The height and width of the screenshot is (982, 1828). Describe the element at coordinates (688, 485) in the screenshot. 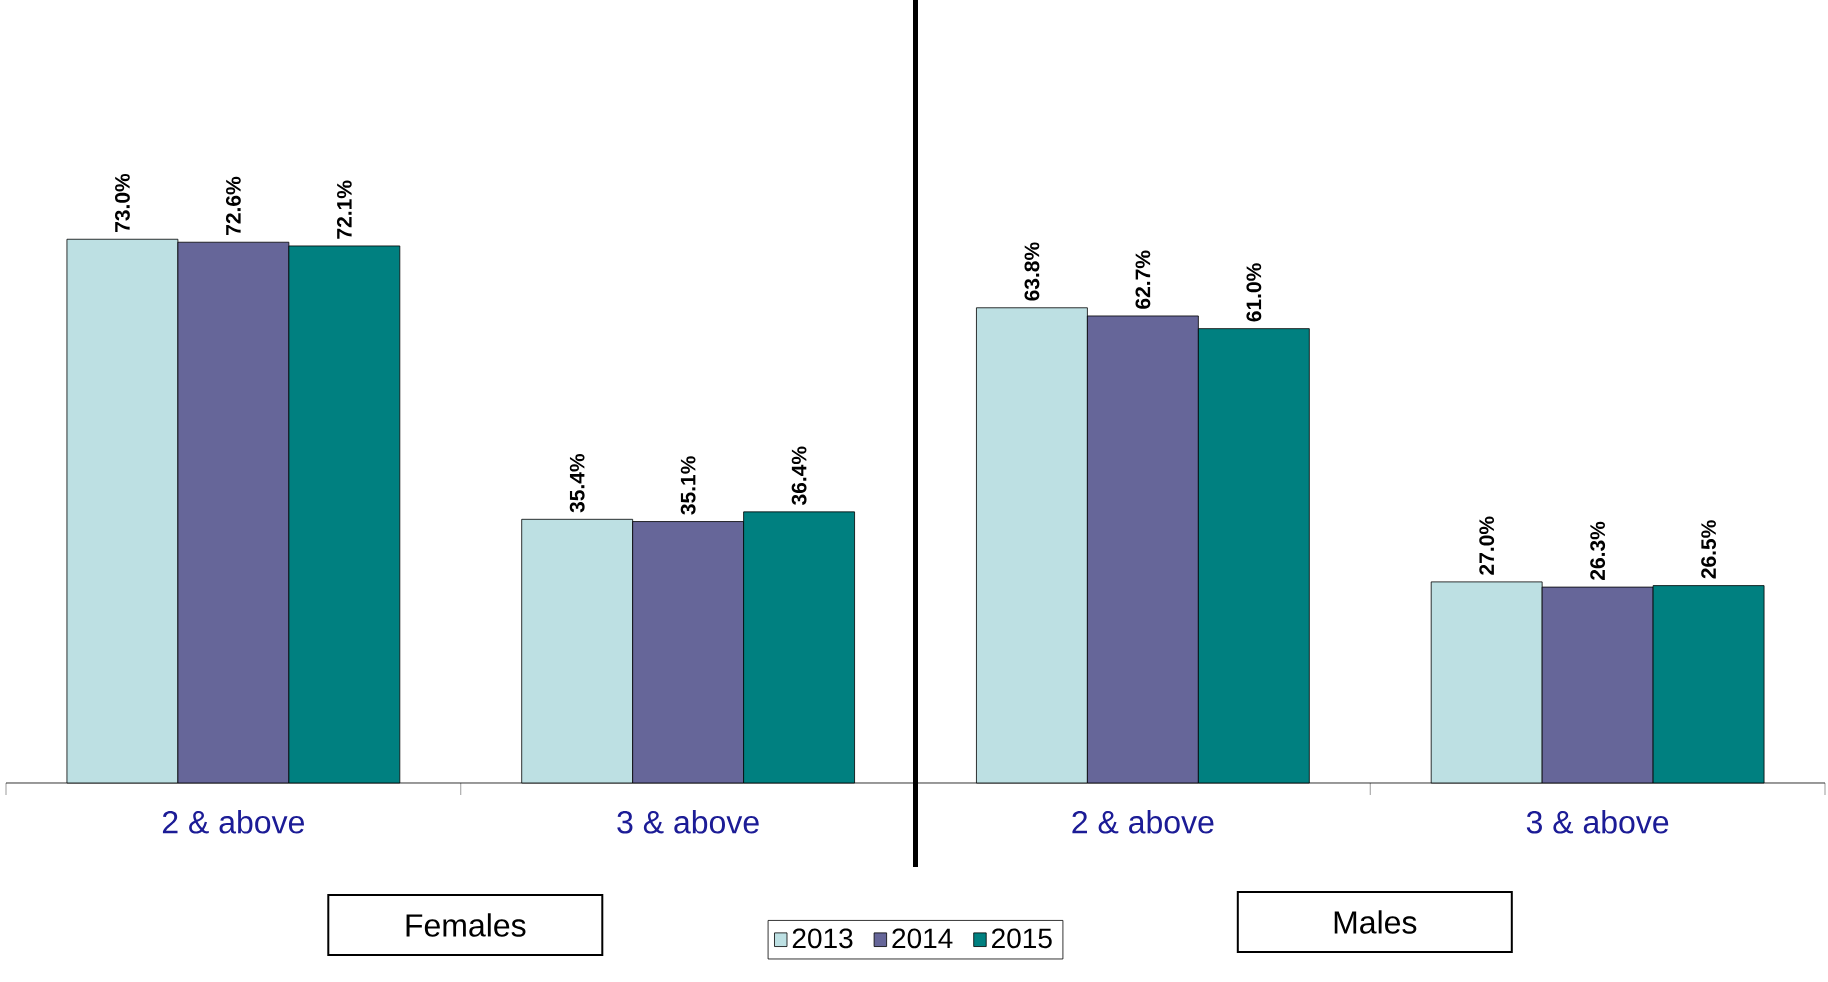

I see `data-label: 35.1%` at that location.